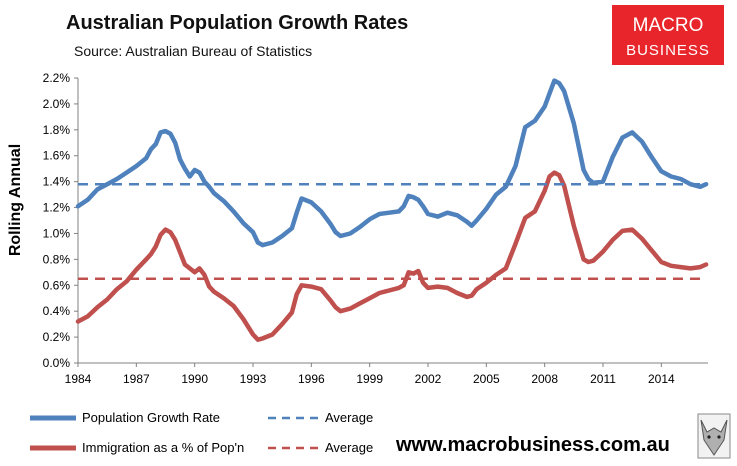 This screenshot has height=466, width=737. What do you see at coordinates (661, 379) in the screenshot?
I see `x-tick-label: 2014` at bounding box center [661, 379].